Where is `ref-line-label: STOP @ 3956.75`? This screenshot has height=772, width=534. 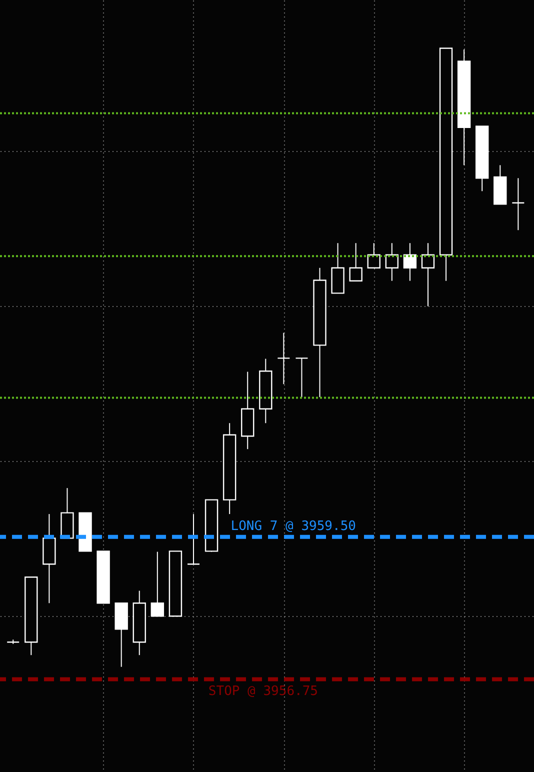
ref-line-label: STOP @ 3956.75 is located at coordinates (263, 692).